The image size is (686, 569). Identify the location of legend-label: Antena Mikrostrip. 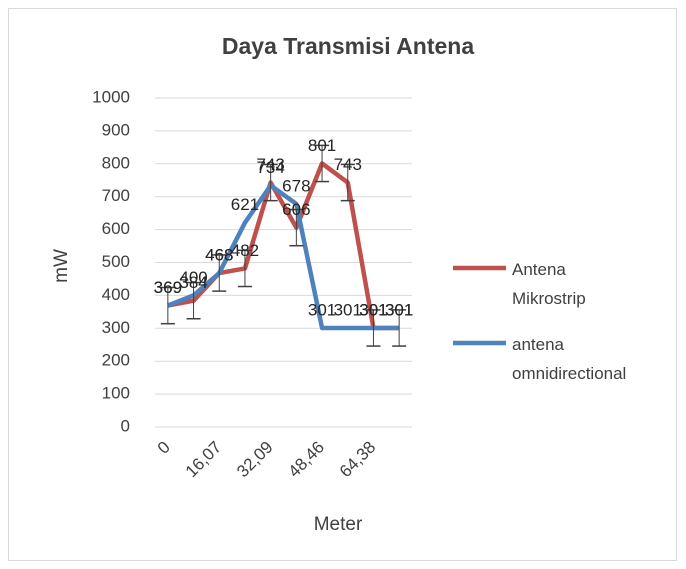
(549, 284).